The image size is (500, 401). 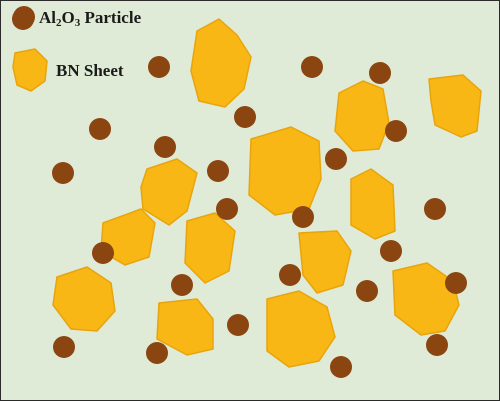 What do you see at coordinates (90, 70) in the screenshot?
I see `legend-bn-sheet-label: BN Sheet` at bounding box center [90, 70].